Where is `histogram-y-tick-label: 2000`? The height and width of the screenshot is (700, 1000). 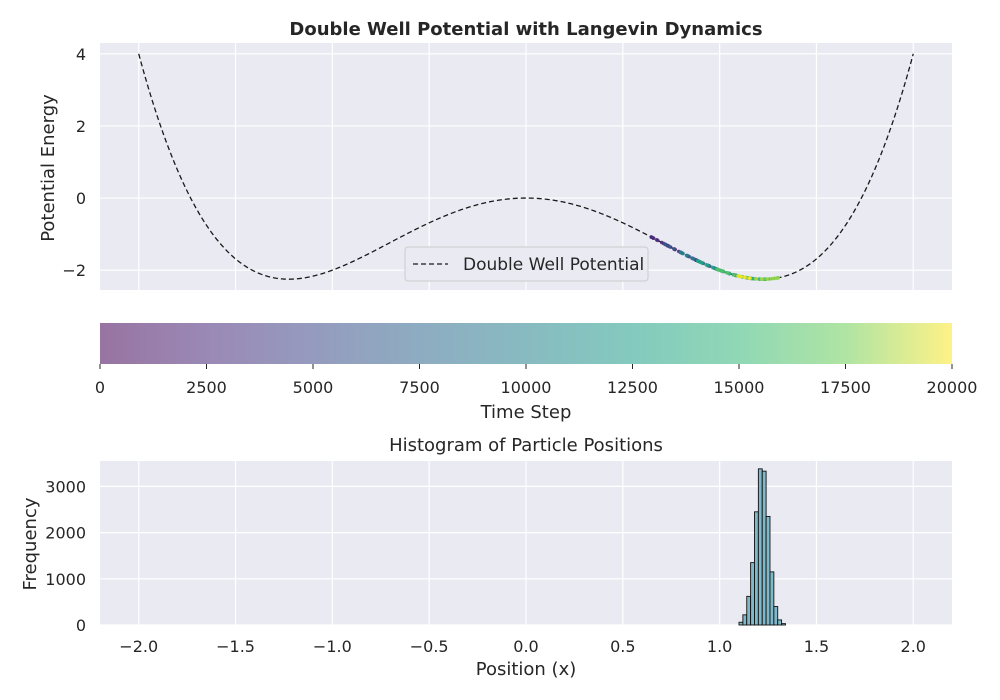
histogram-y-tick-label: 2000 is located at coordinates (65, 533).